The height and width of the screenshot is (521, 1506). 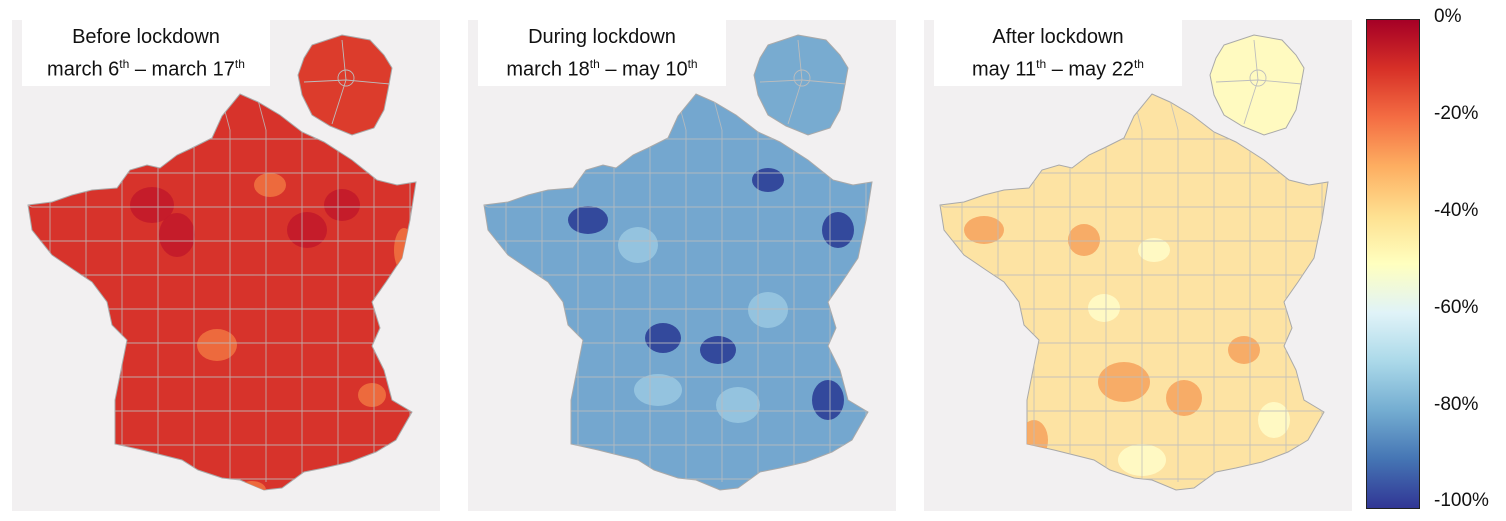 What do you see at coordinates (146, 53) in the screenshot?
I see `panel-title-before: Before lockdown march 6th – march 17th` at bounding box center [146, 53].